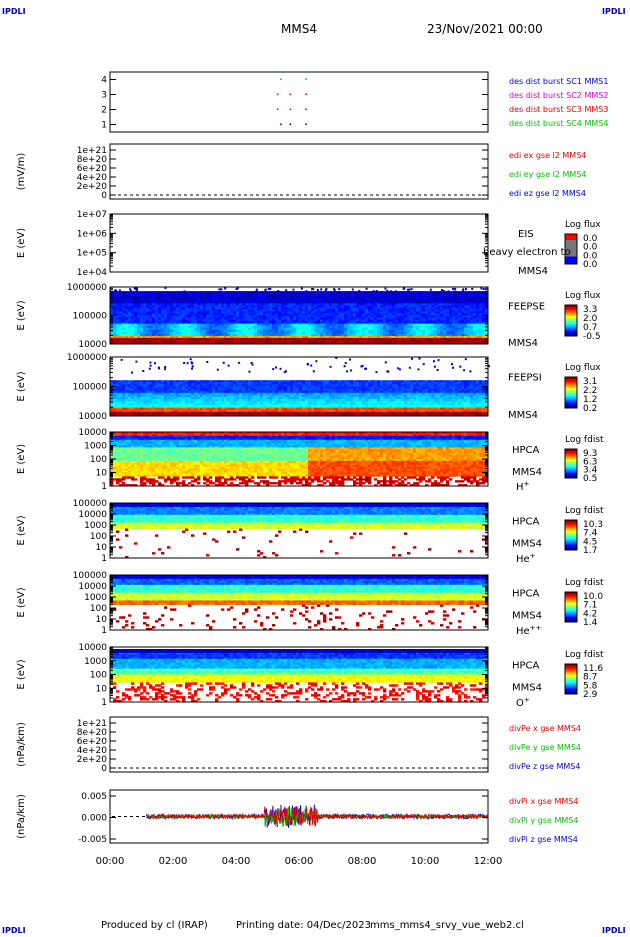 Image resolution: width=630 pixels, height=937 pixels. Describe the element at coordinates (343, 530) in the screenshot. I see `panel-p7` at that location.